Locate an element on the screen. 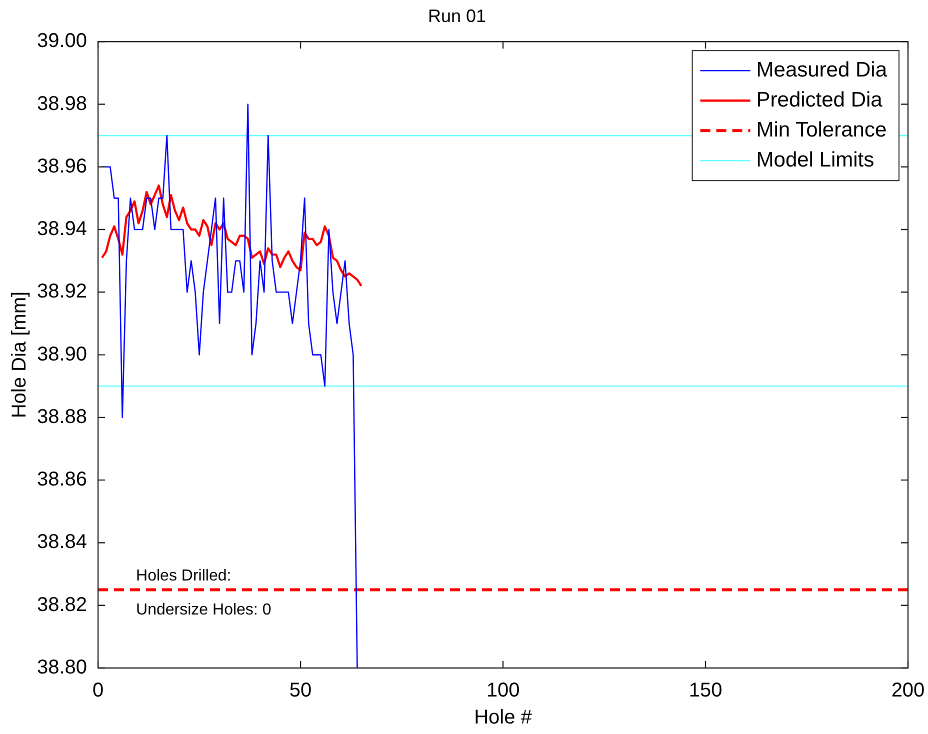 The image size is (928, 734). legend-label: Measured Dia is located at coordinates (822, 70).